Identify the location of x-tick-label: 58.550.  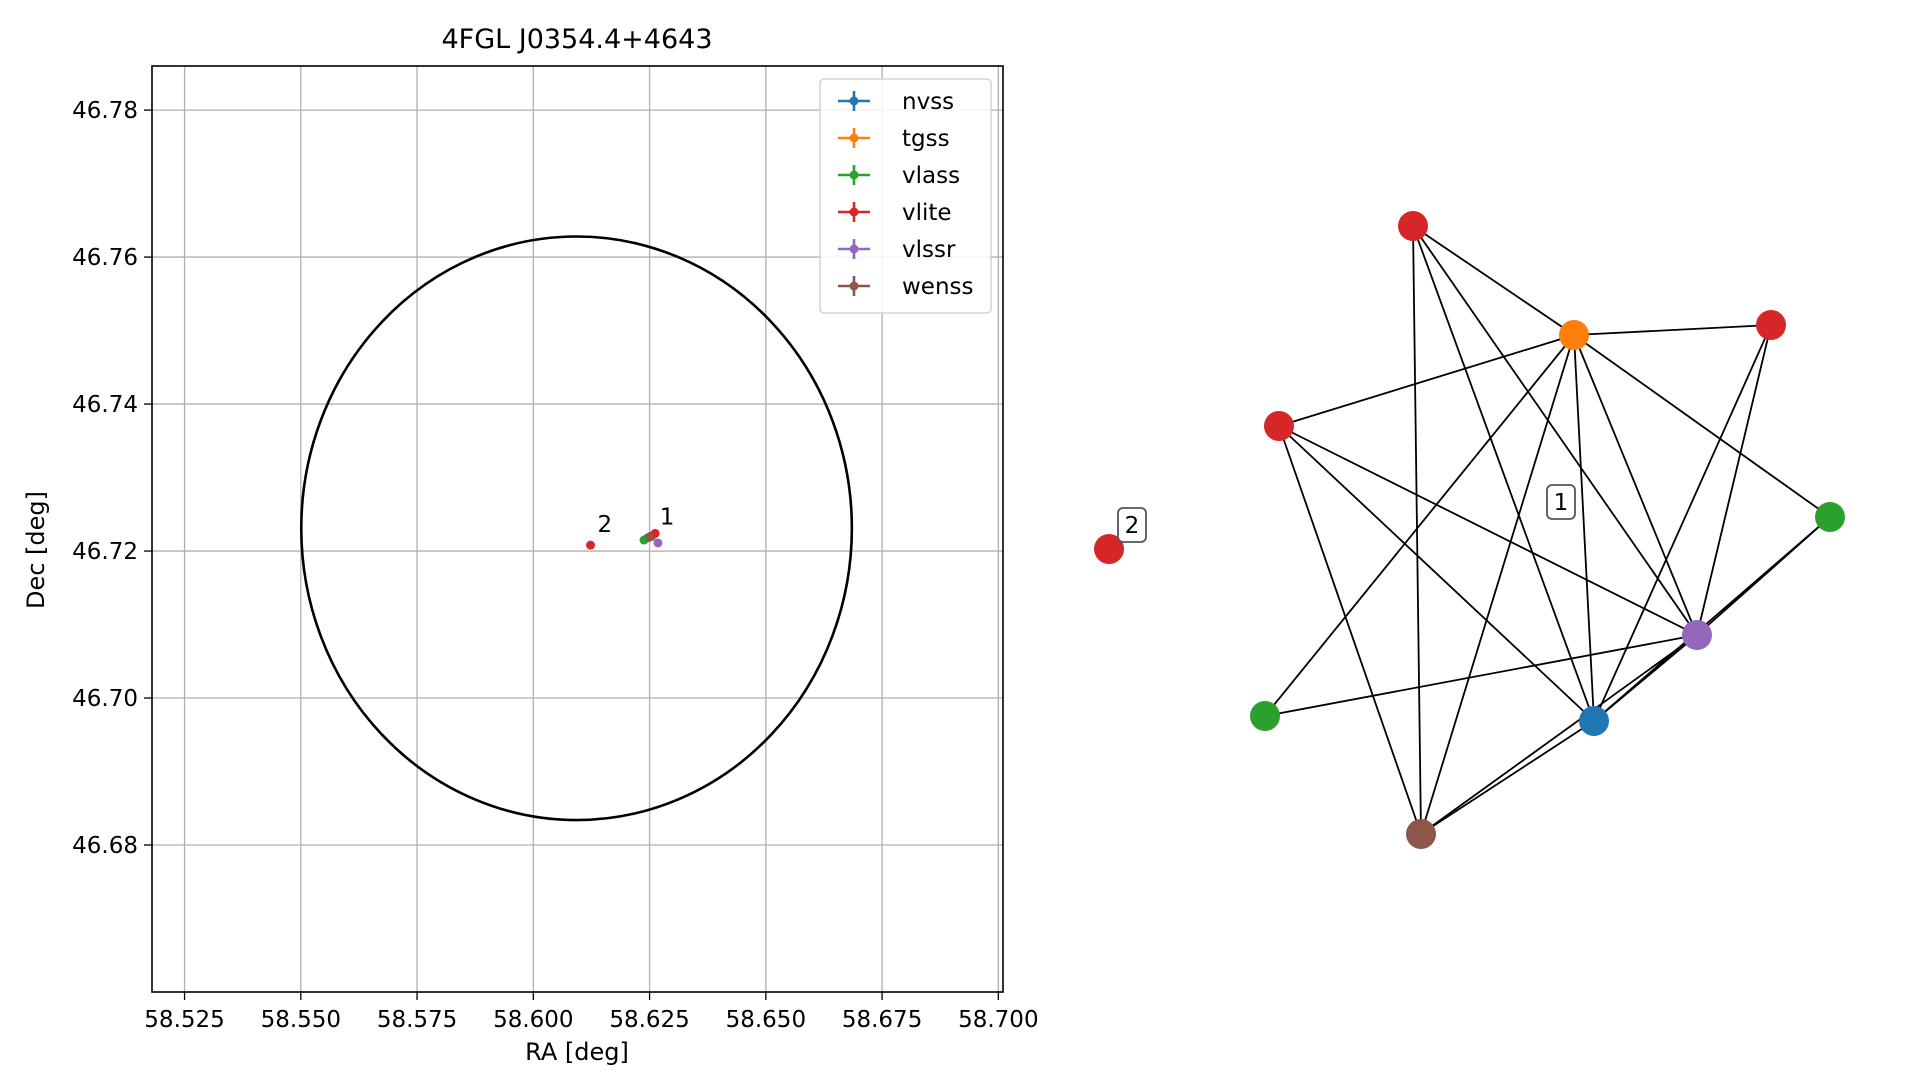
(301, 1020).